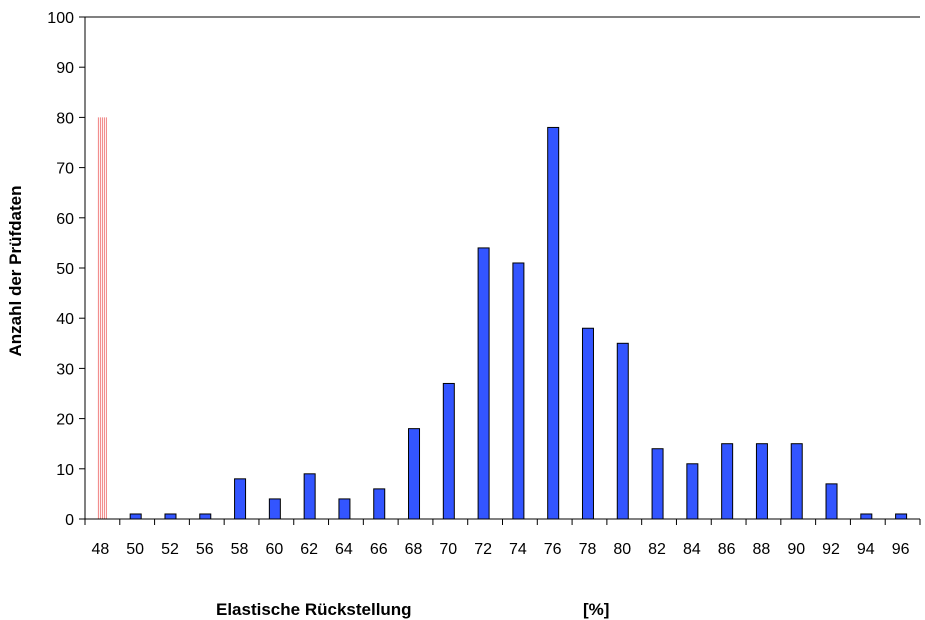  I want to click on x-tick-label: 68, so click(414, 549).